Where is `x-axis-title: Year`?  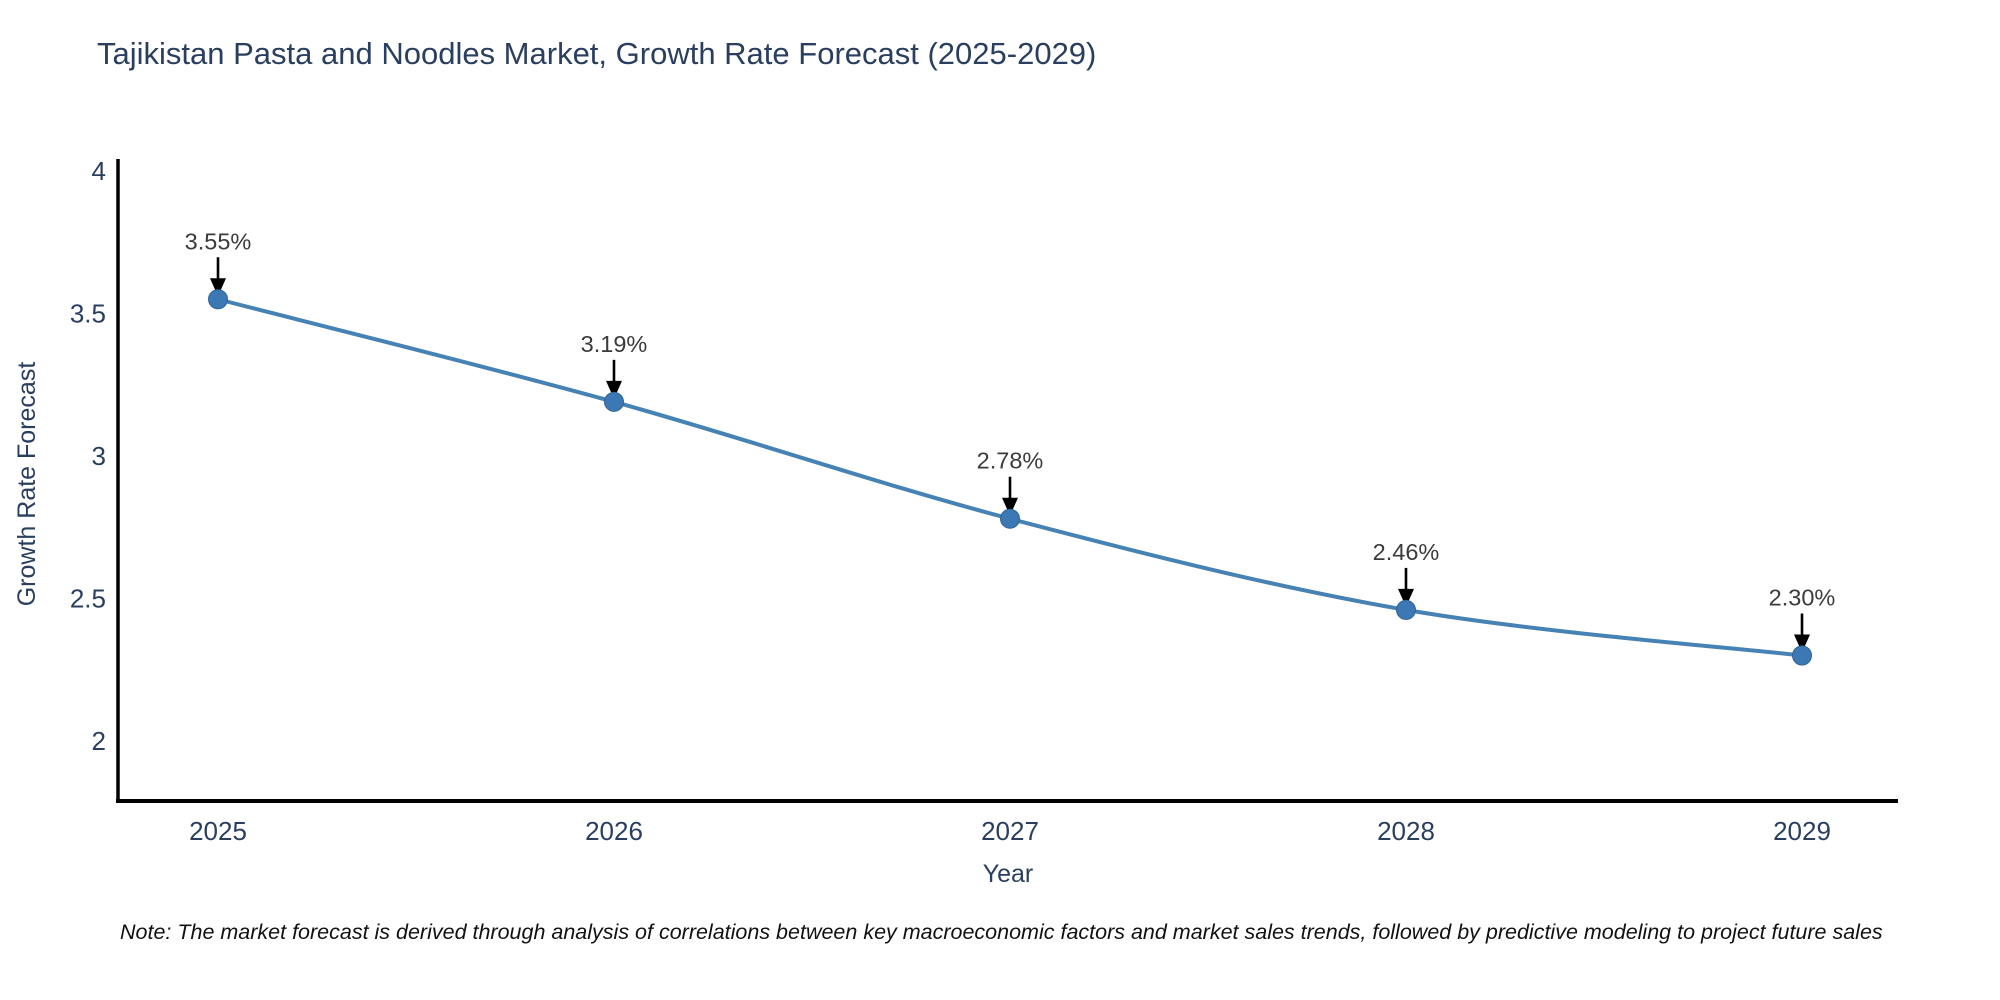 x-axis-title: Year is located at coordinates (1008, 874).